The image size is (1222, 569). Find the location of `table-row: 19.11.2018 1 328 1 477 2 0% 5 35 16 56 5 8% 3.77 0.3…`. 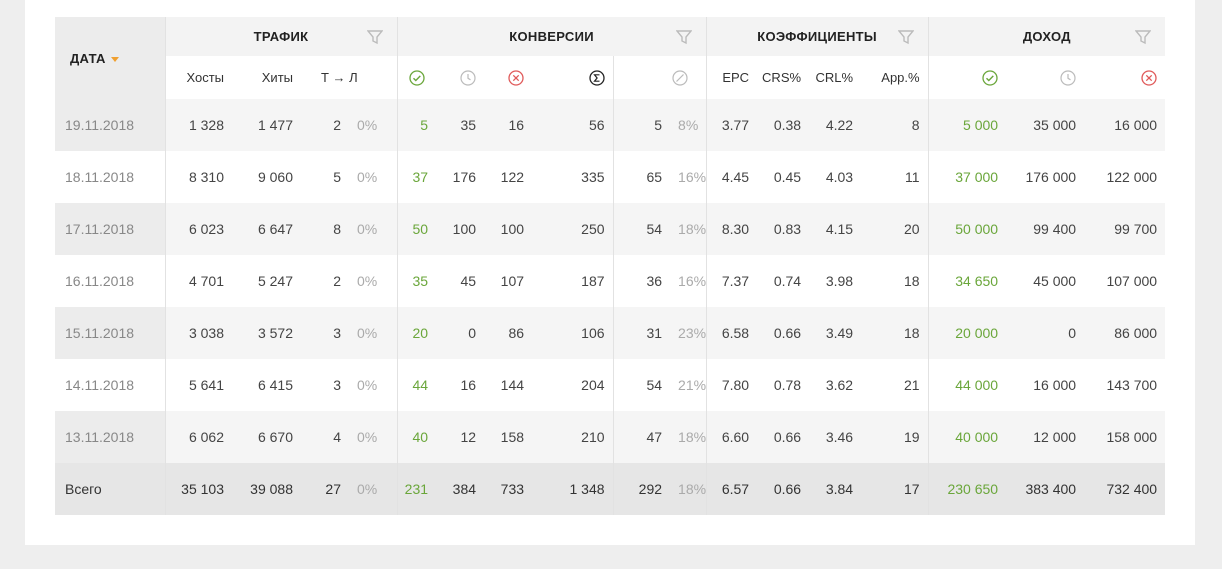

table-row: 19.11.2018 1 328 1 477 2 0% 5 35 16 56 5 8% 3.77 0.3… is located at coordinates (610, 125).